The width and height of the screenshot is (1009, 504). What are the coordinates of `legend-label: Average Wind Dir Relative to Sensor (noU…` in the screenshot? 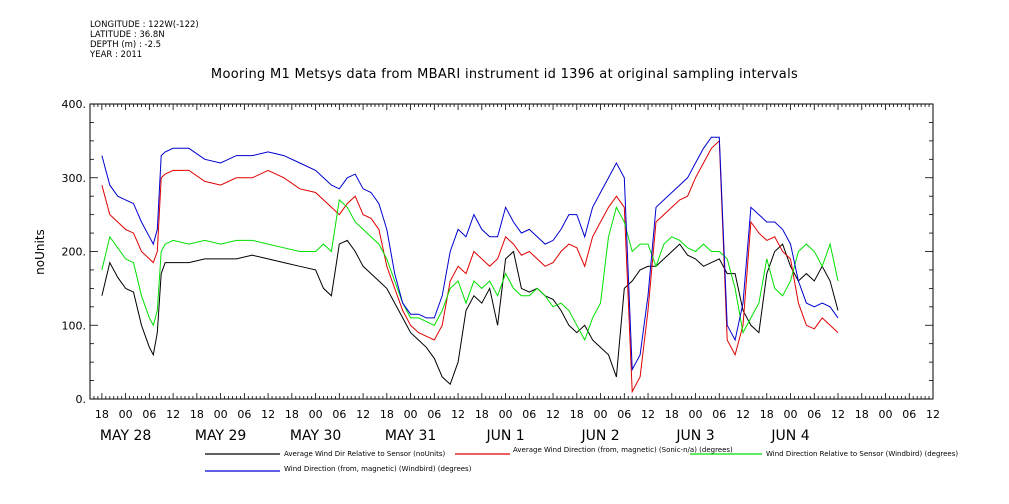 It's located at (364, 454).